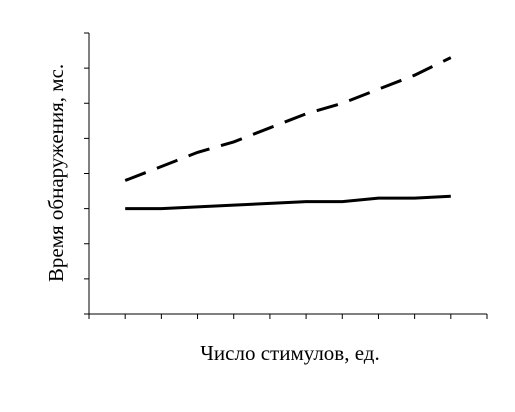 This screenshot has width=515, height=412. Describe the element at coordinates (288, 202) in the screenshot. I see `series-line-solid` at that location.